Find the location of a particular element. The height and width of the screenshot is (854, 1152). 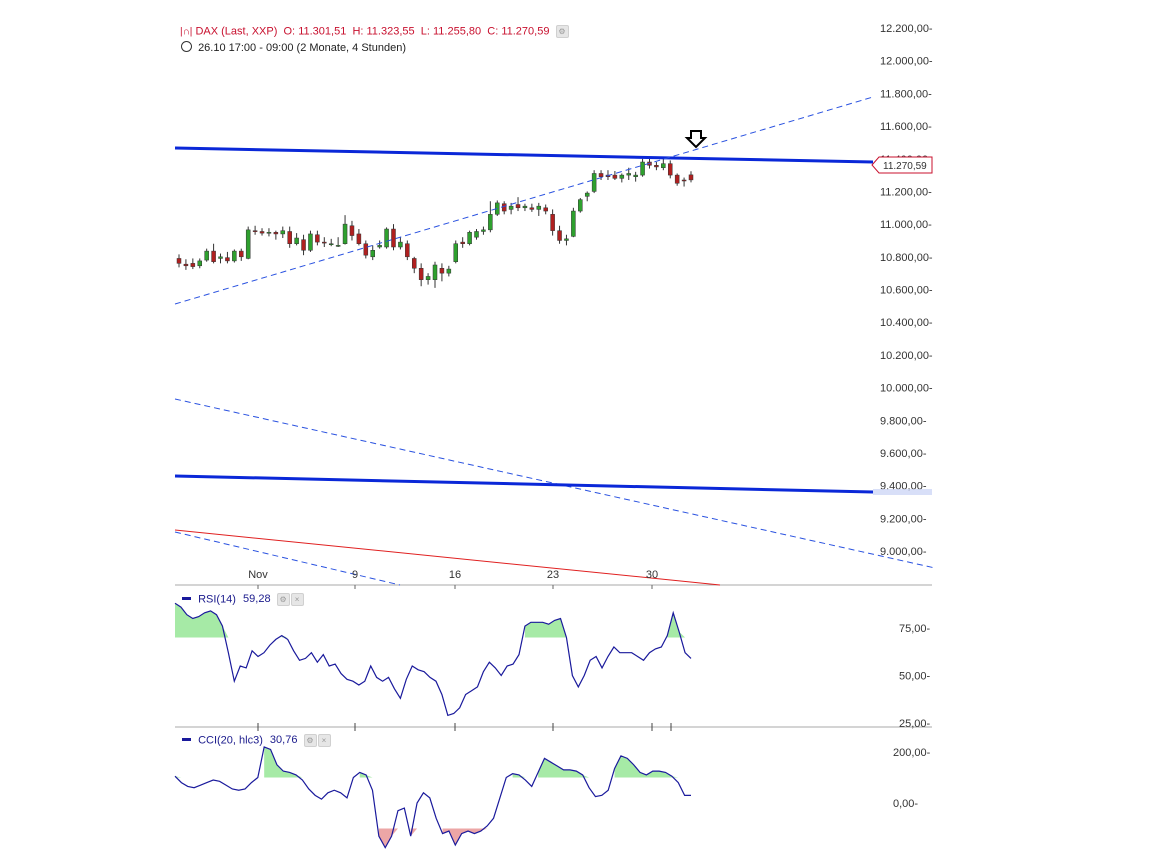

price-y-tick-label: 12.000,00- is located at coordinates (906, 62).